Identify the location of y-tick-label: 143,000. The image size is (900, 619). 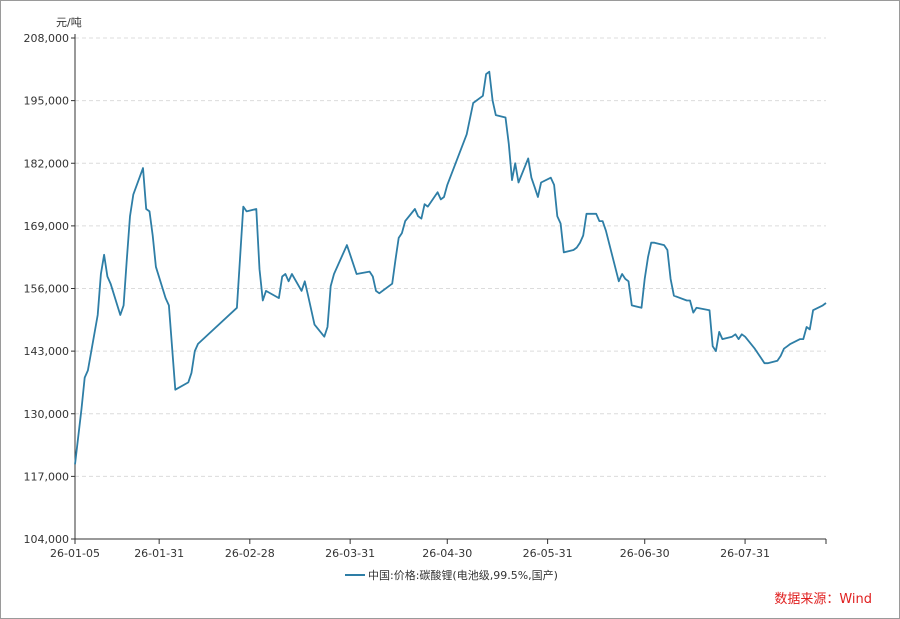
(47, 351).